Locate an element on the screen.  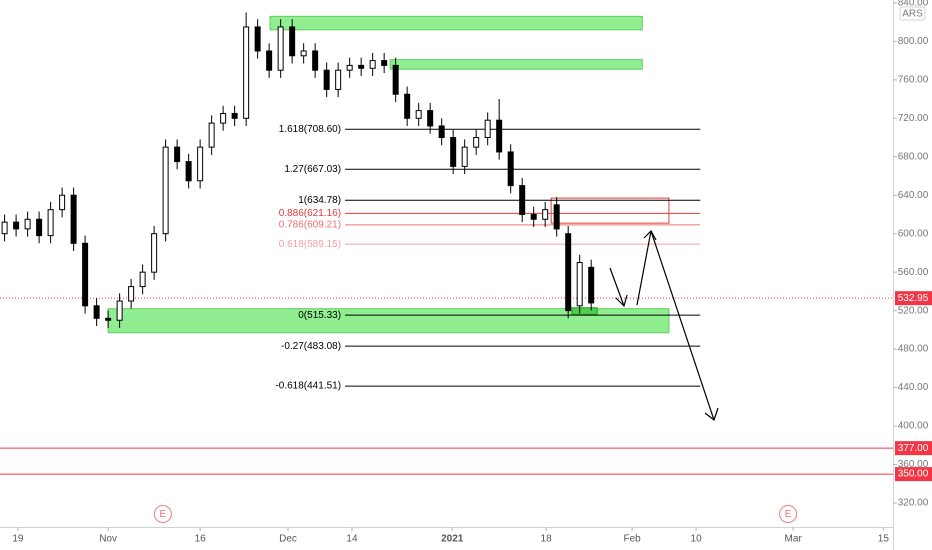
fib-label: 0(515.33) is located at coordinates (319, 315).